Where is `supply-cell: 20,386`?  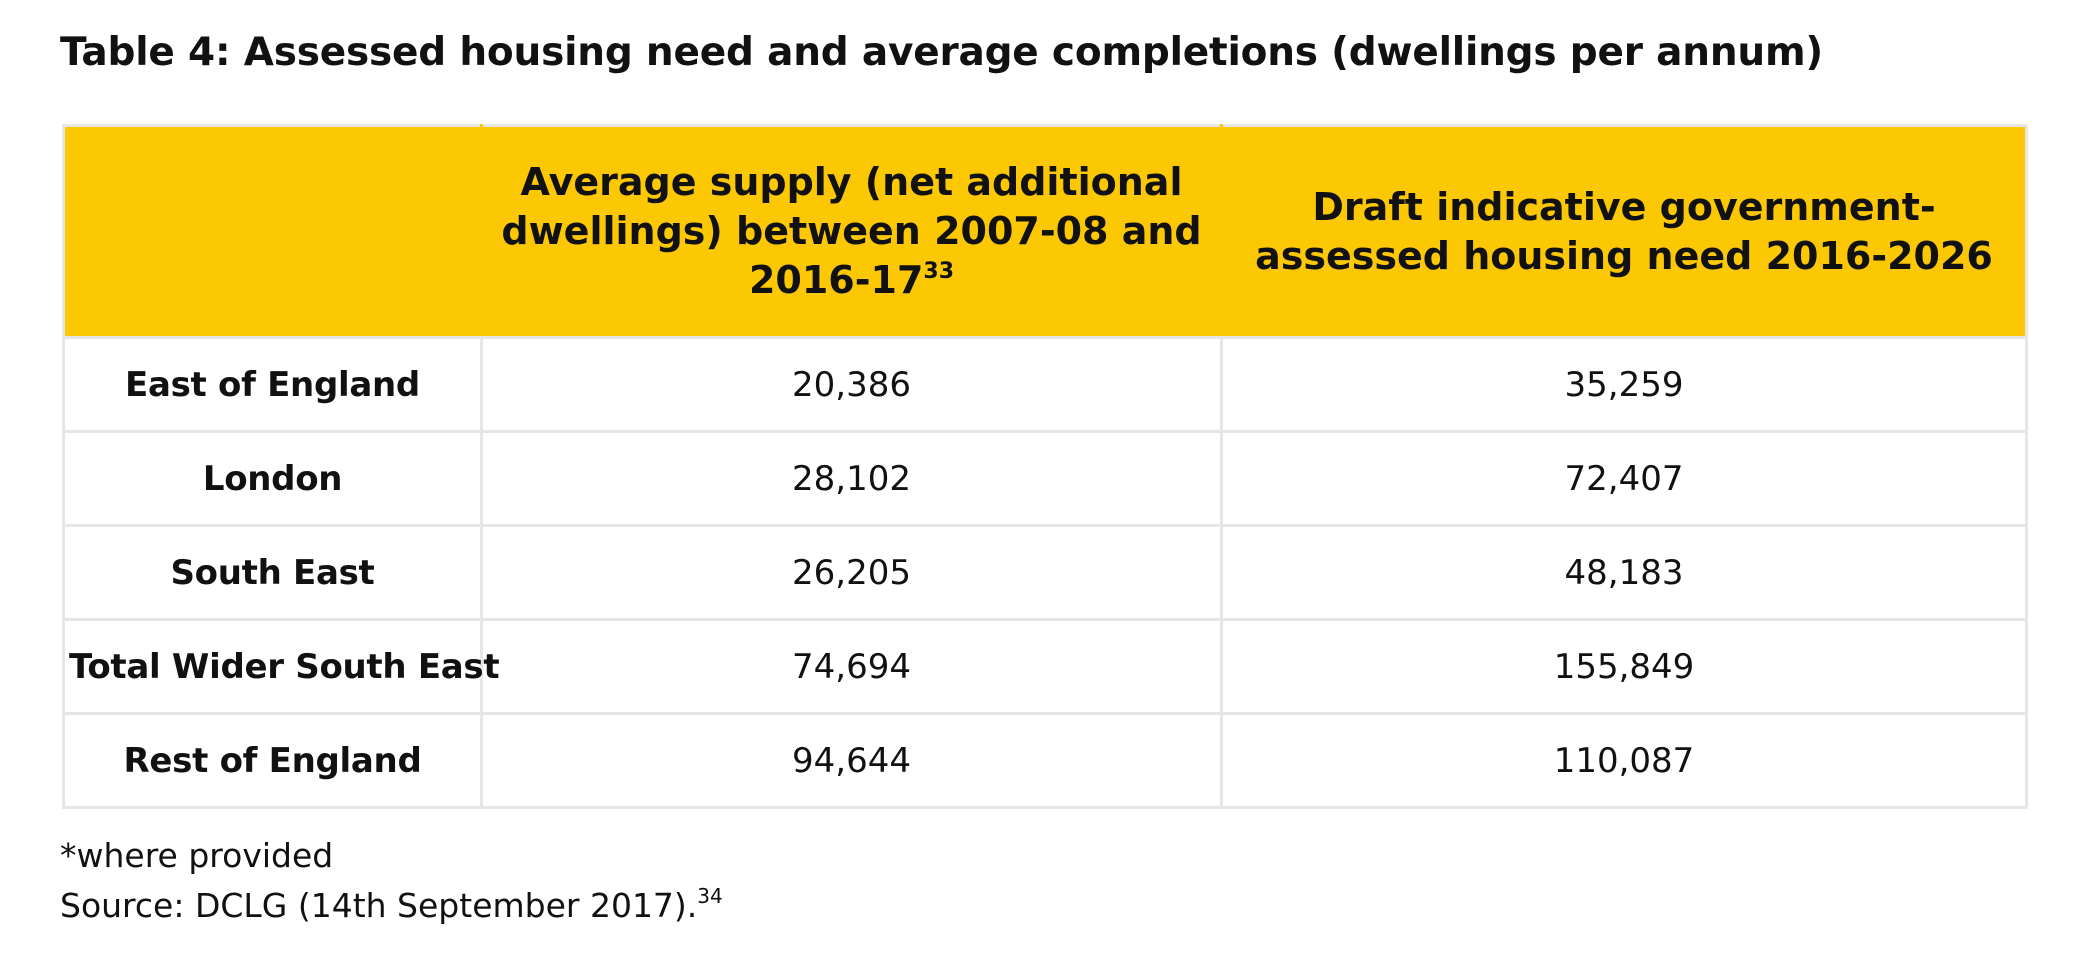
supply-cell: 20,386 is located at coordinates (851, 384).